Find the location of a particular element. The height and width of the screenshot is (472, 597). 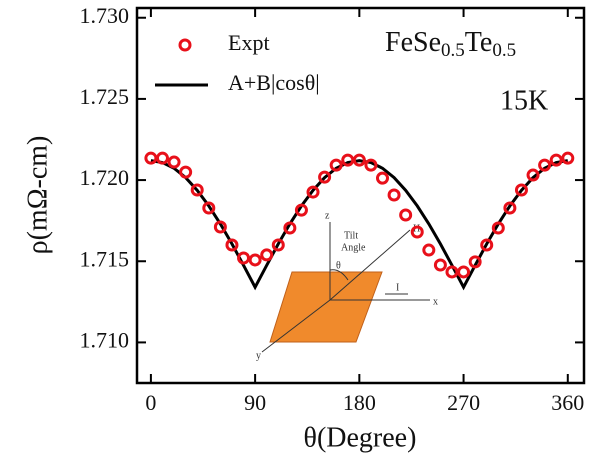

inset-label: Tilt is located at coordinates (351, 235).